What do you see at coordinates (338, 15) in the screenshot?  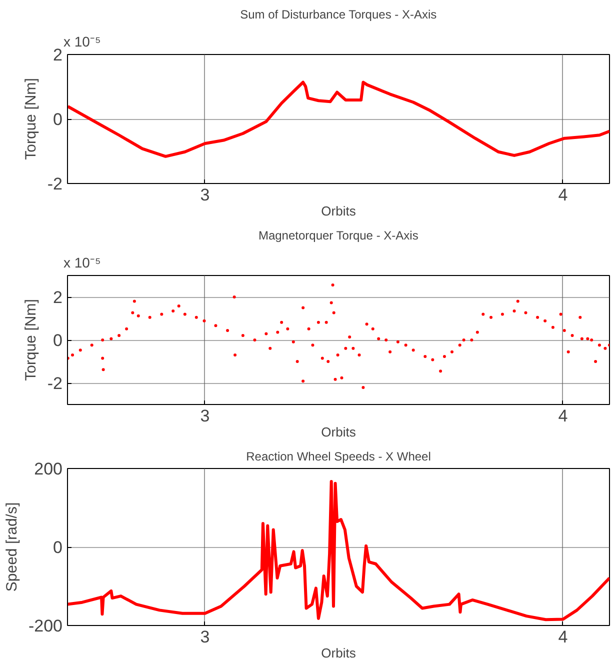 I see `chart-title: Sum of Disturbance Torques - X-Axis` at bounding box center [338, 15].